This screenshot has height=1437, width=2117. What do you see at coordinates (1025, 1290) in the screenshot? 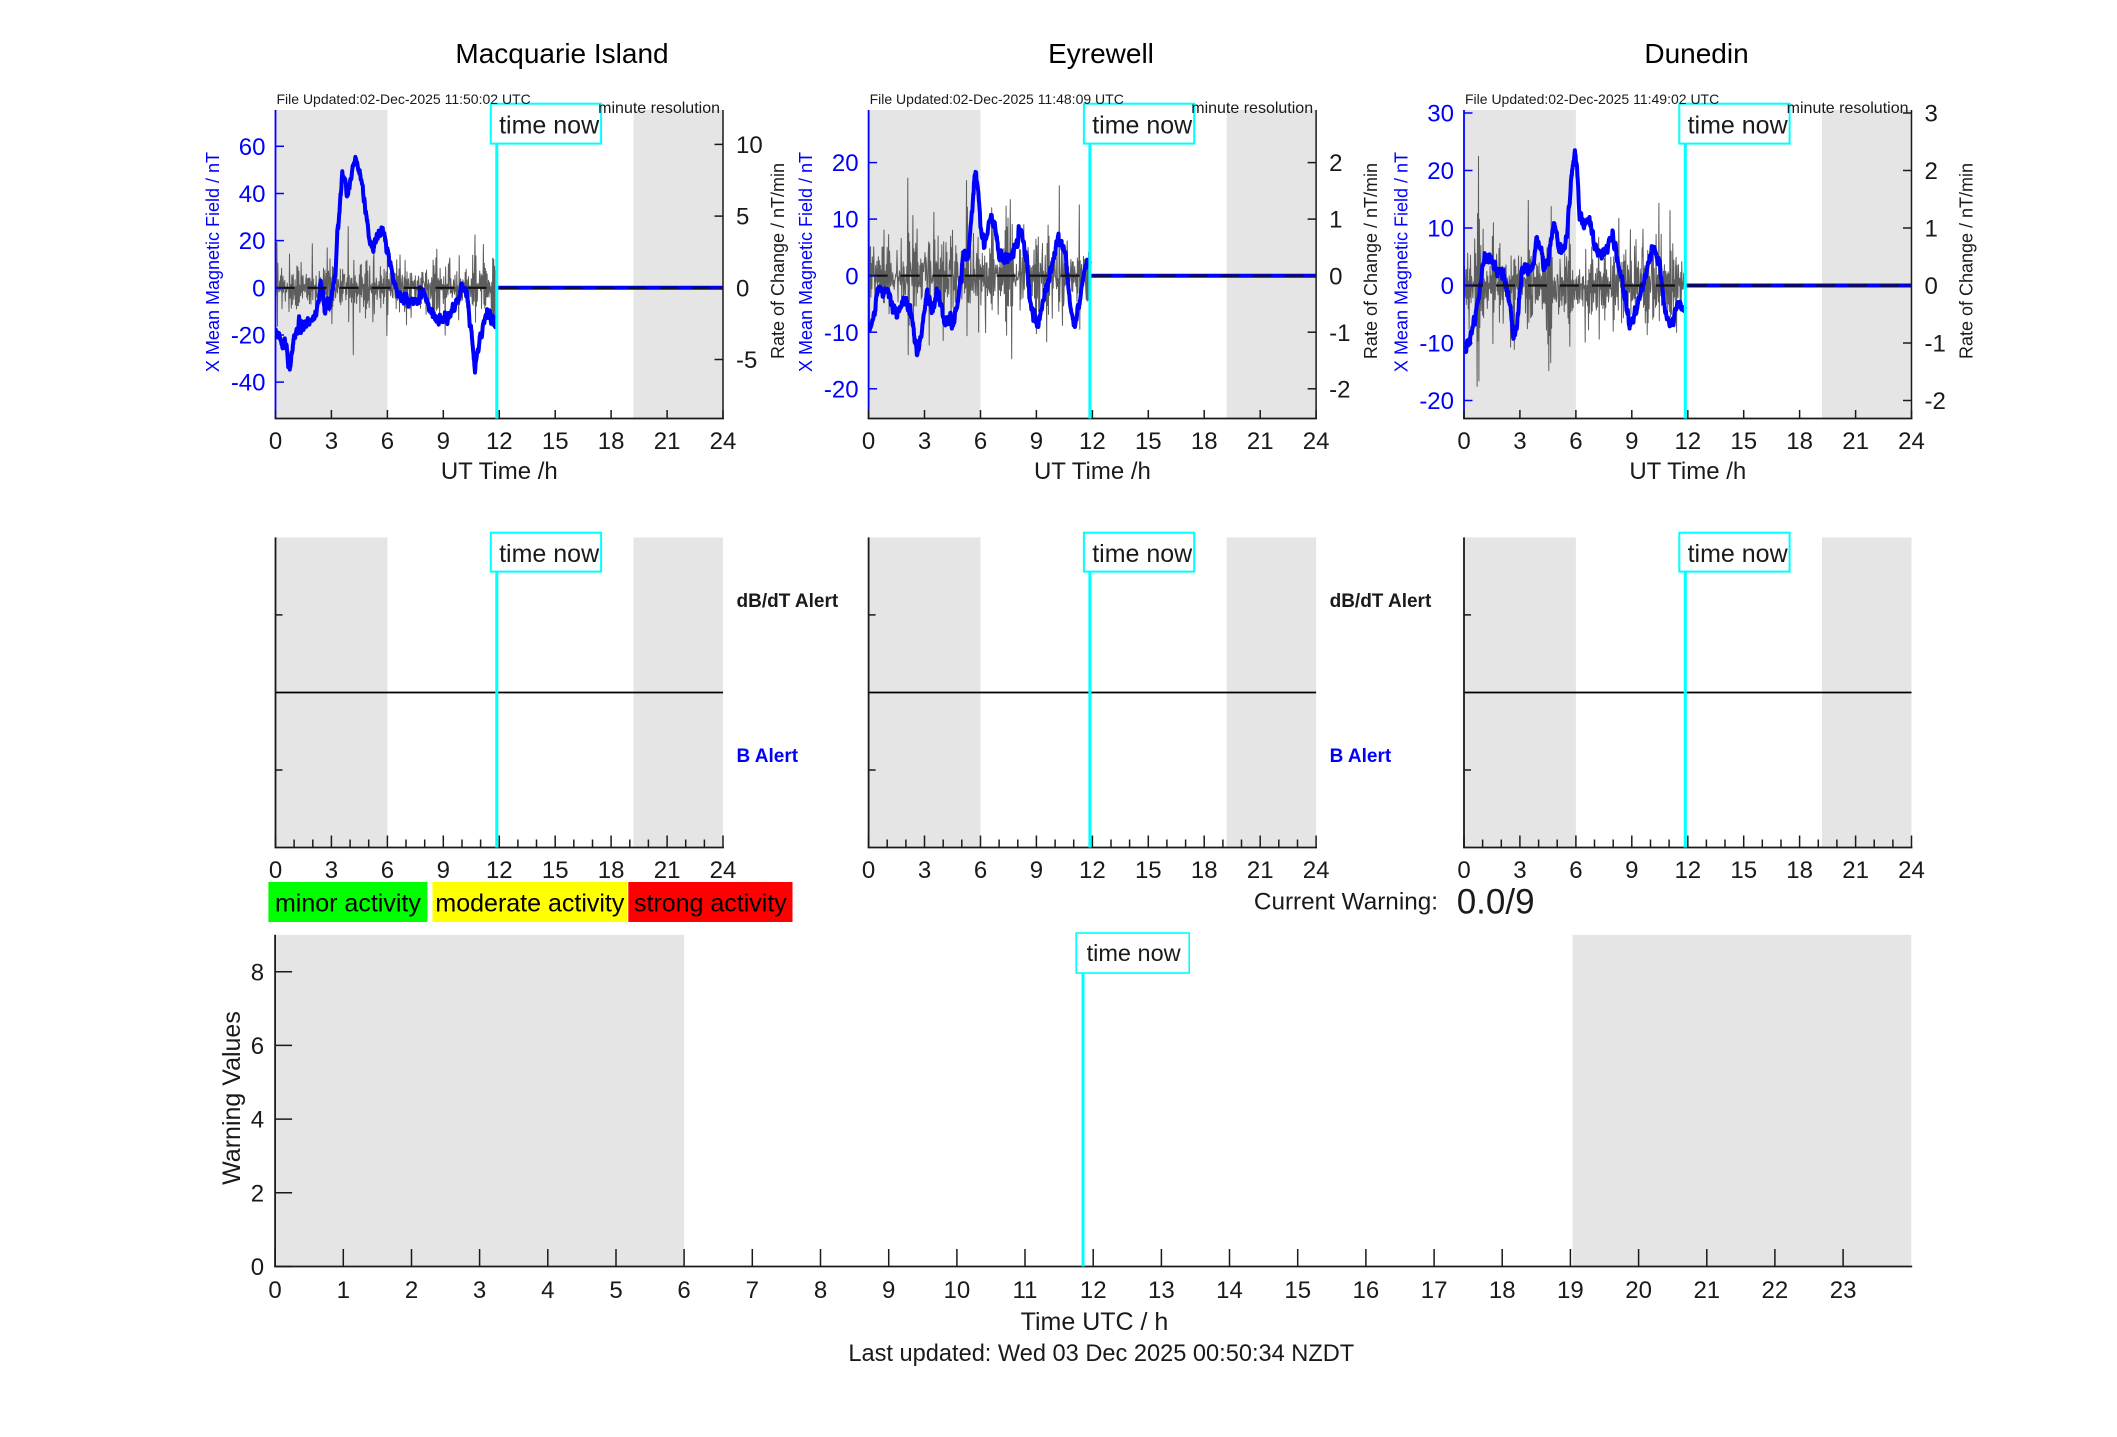
I see `svg-text: 11` at bounding box center [1025, 1290].